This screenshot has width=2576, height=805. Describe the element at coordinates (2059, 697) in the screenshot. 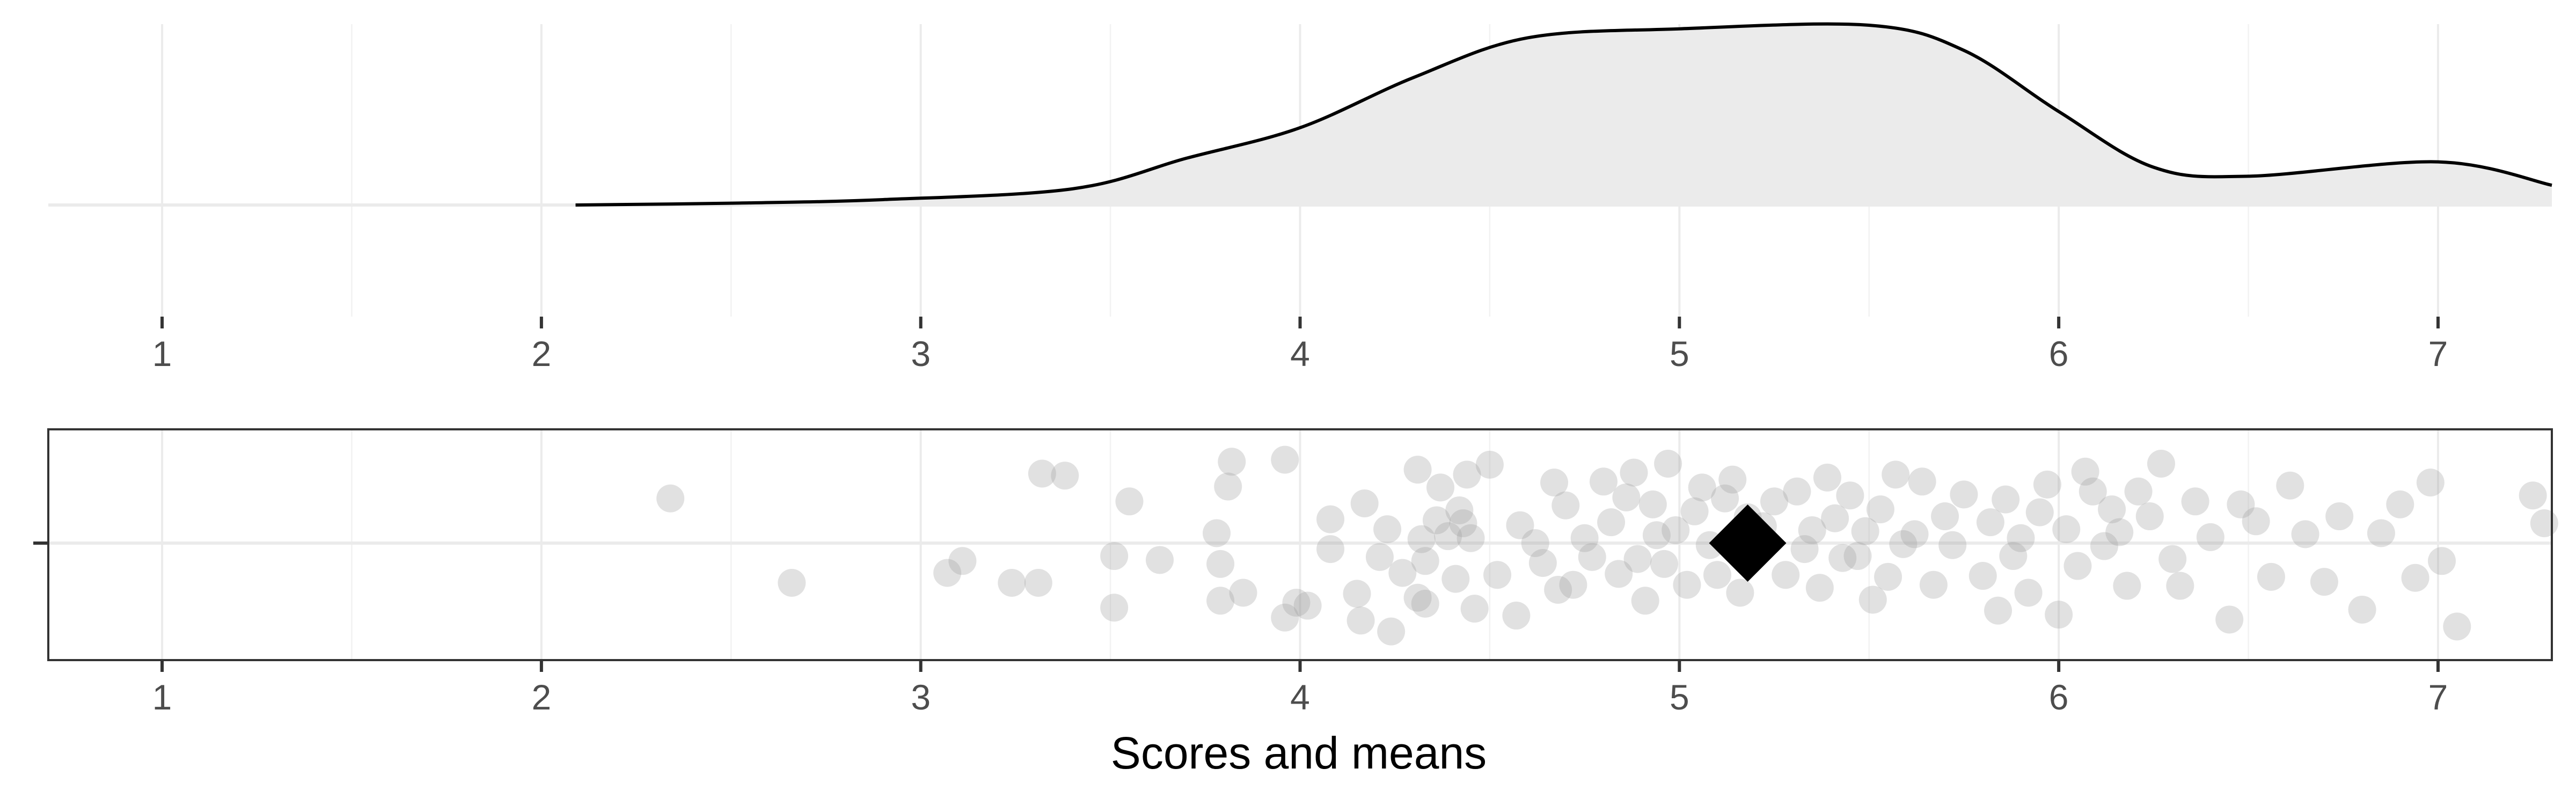

I see `x-tick-label: 6` at that location.